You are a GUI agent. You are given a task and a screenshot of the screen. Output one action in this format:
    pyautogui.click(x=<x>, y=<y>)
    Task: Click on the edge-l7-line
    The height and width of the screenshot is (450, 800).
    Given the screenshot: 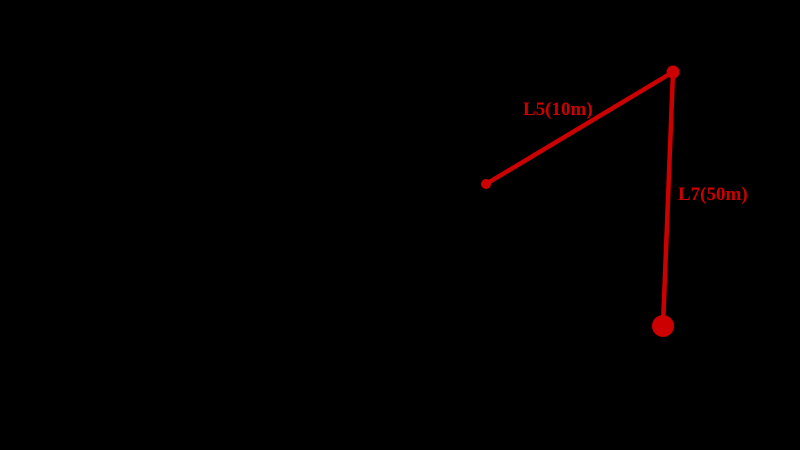 What is the action you would take?
    pyautogui.click(x=668, y=199)
    